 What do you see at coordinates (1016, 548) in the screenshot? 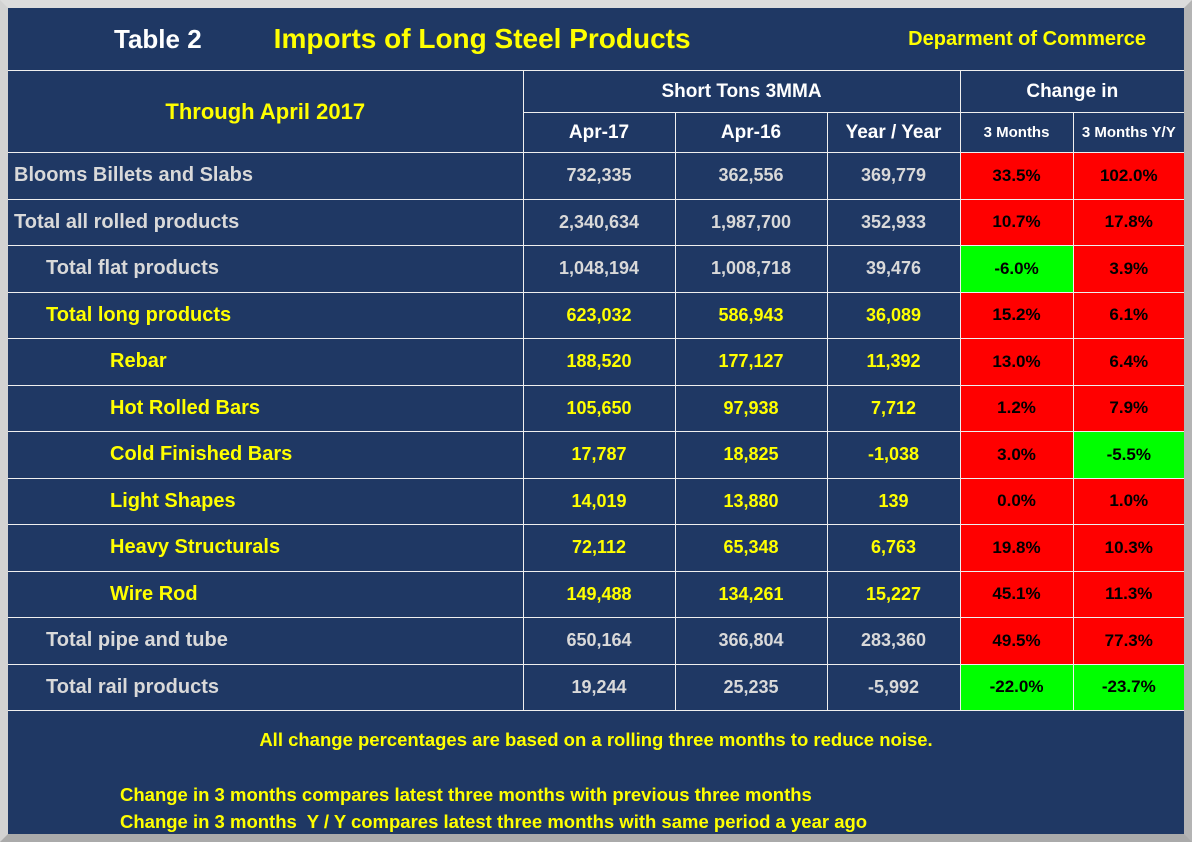
I see `cell-change-3m: 19.8%` at bounding box center [1016, 548].